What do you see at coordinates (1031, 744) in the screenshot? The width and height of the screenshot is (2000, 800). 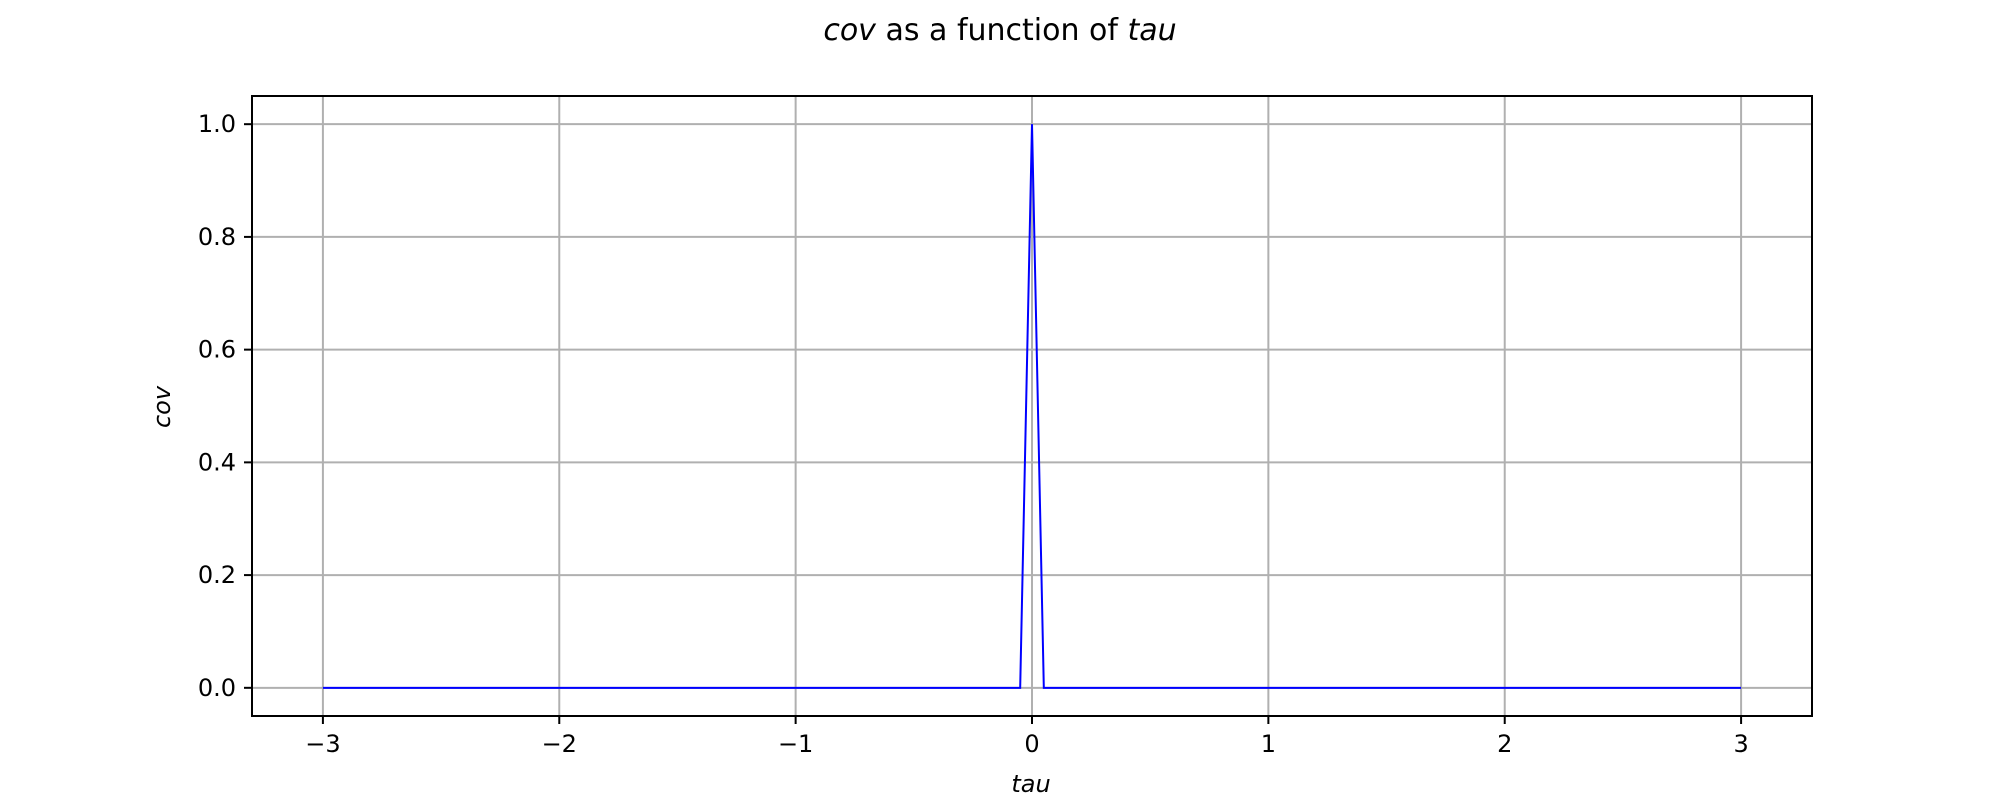 I see `x-tick-label: 0` at bounding box center [1031, 744].